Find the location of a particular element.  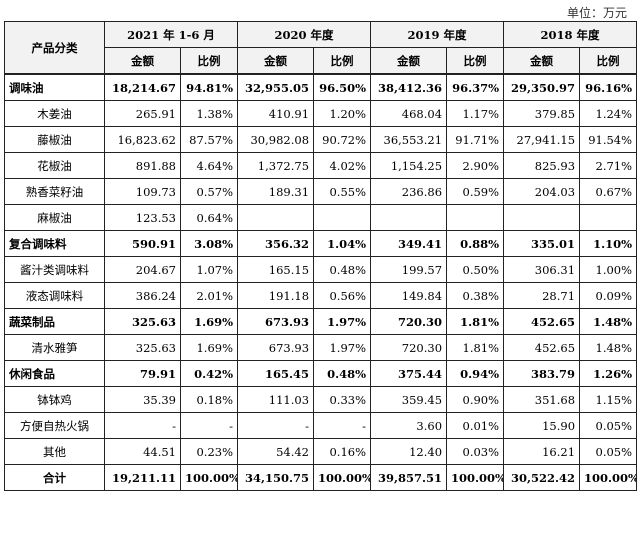

row-label: 休闲食品 is located at coordinates (54, 373).